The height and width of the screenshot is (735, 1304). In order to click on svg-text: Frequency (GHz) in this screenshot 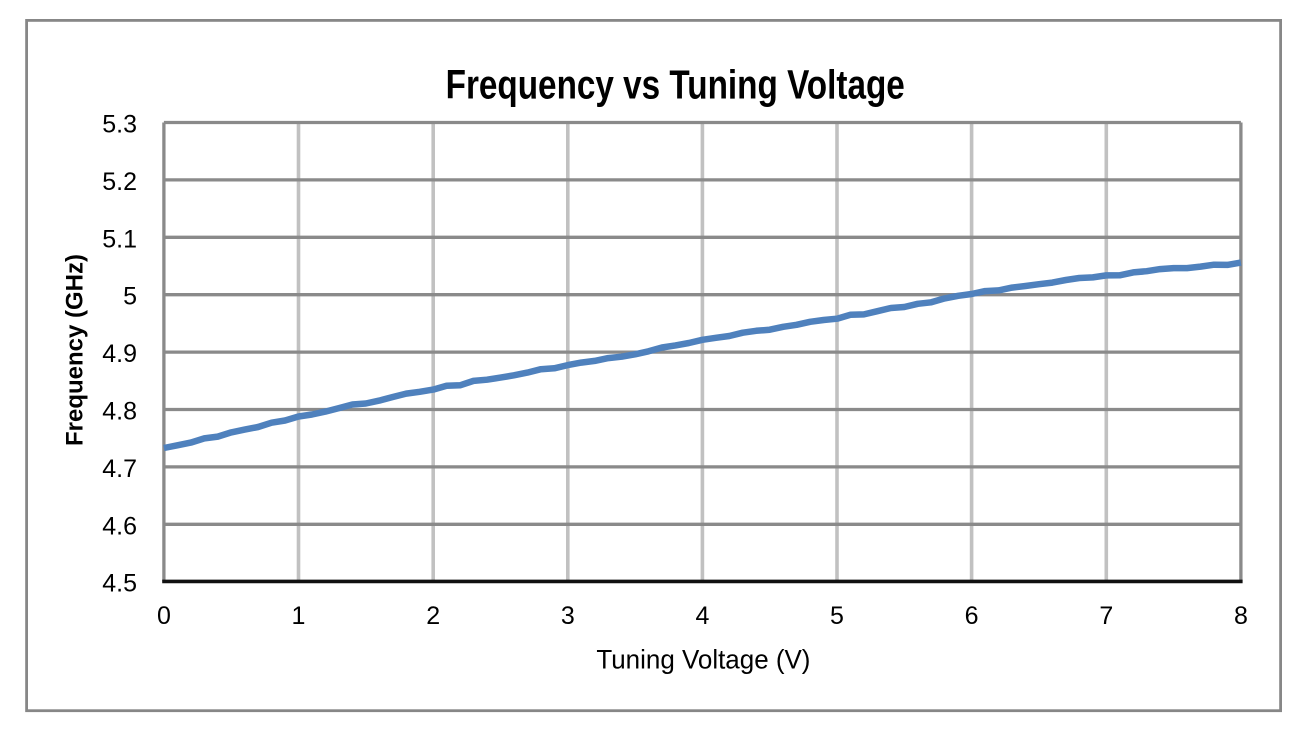, I will do `click(75, 350)`.